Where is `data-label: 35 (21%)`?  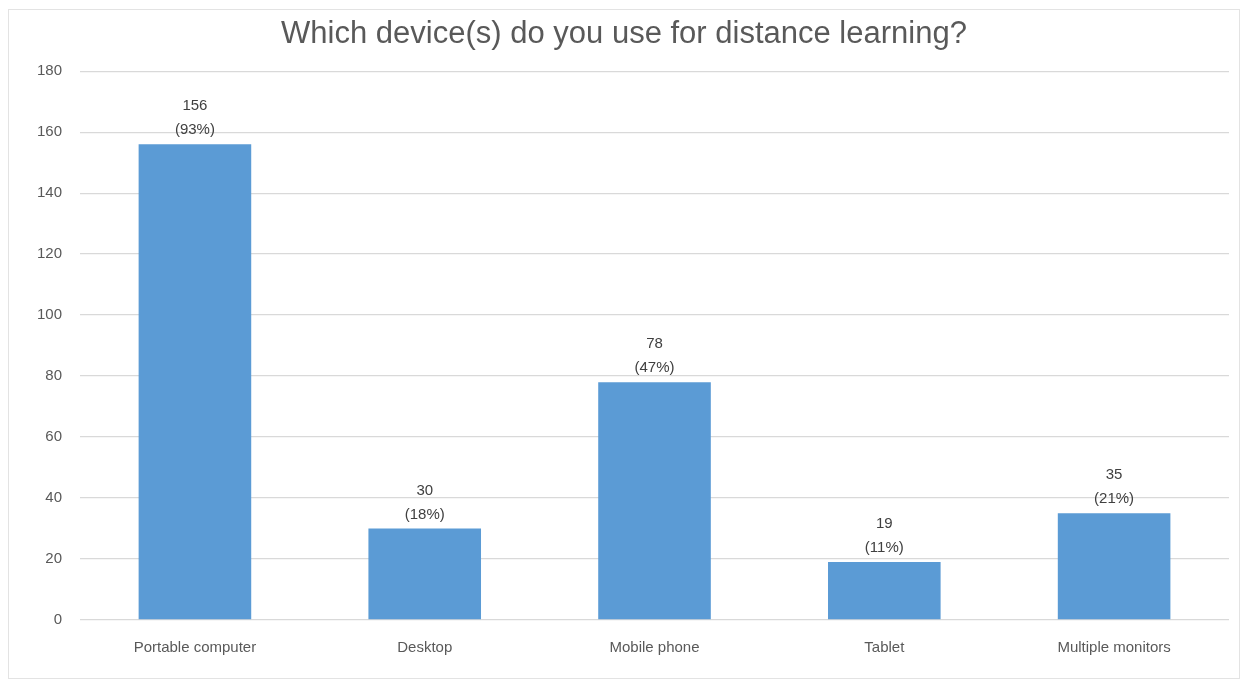 data-label: 35 (21%) is located at coordinates (1114, 486).